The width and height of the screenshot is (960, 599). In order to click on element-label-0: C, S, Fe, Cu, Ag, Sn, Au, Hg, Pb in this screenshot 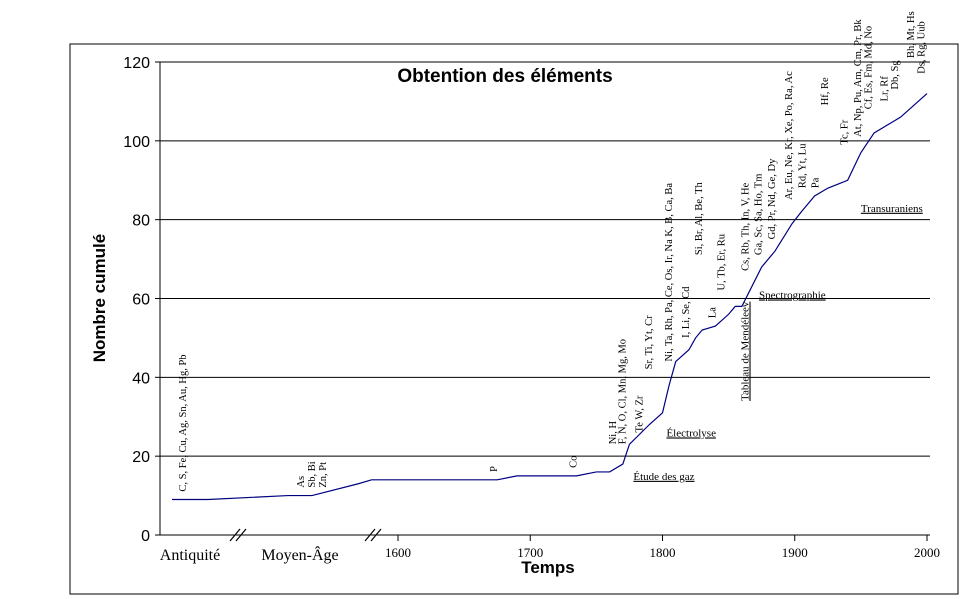, I will do `click(183, 422)`.